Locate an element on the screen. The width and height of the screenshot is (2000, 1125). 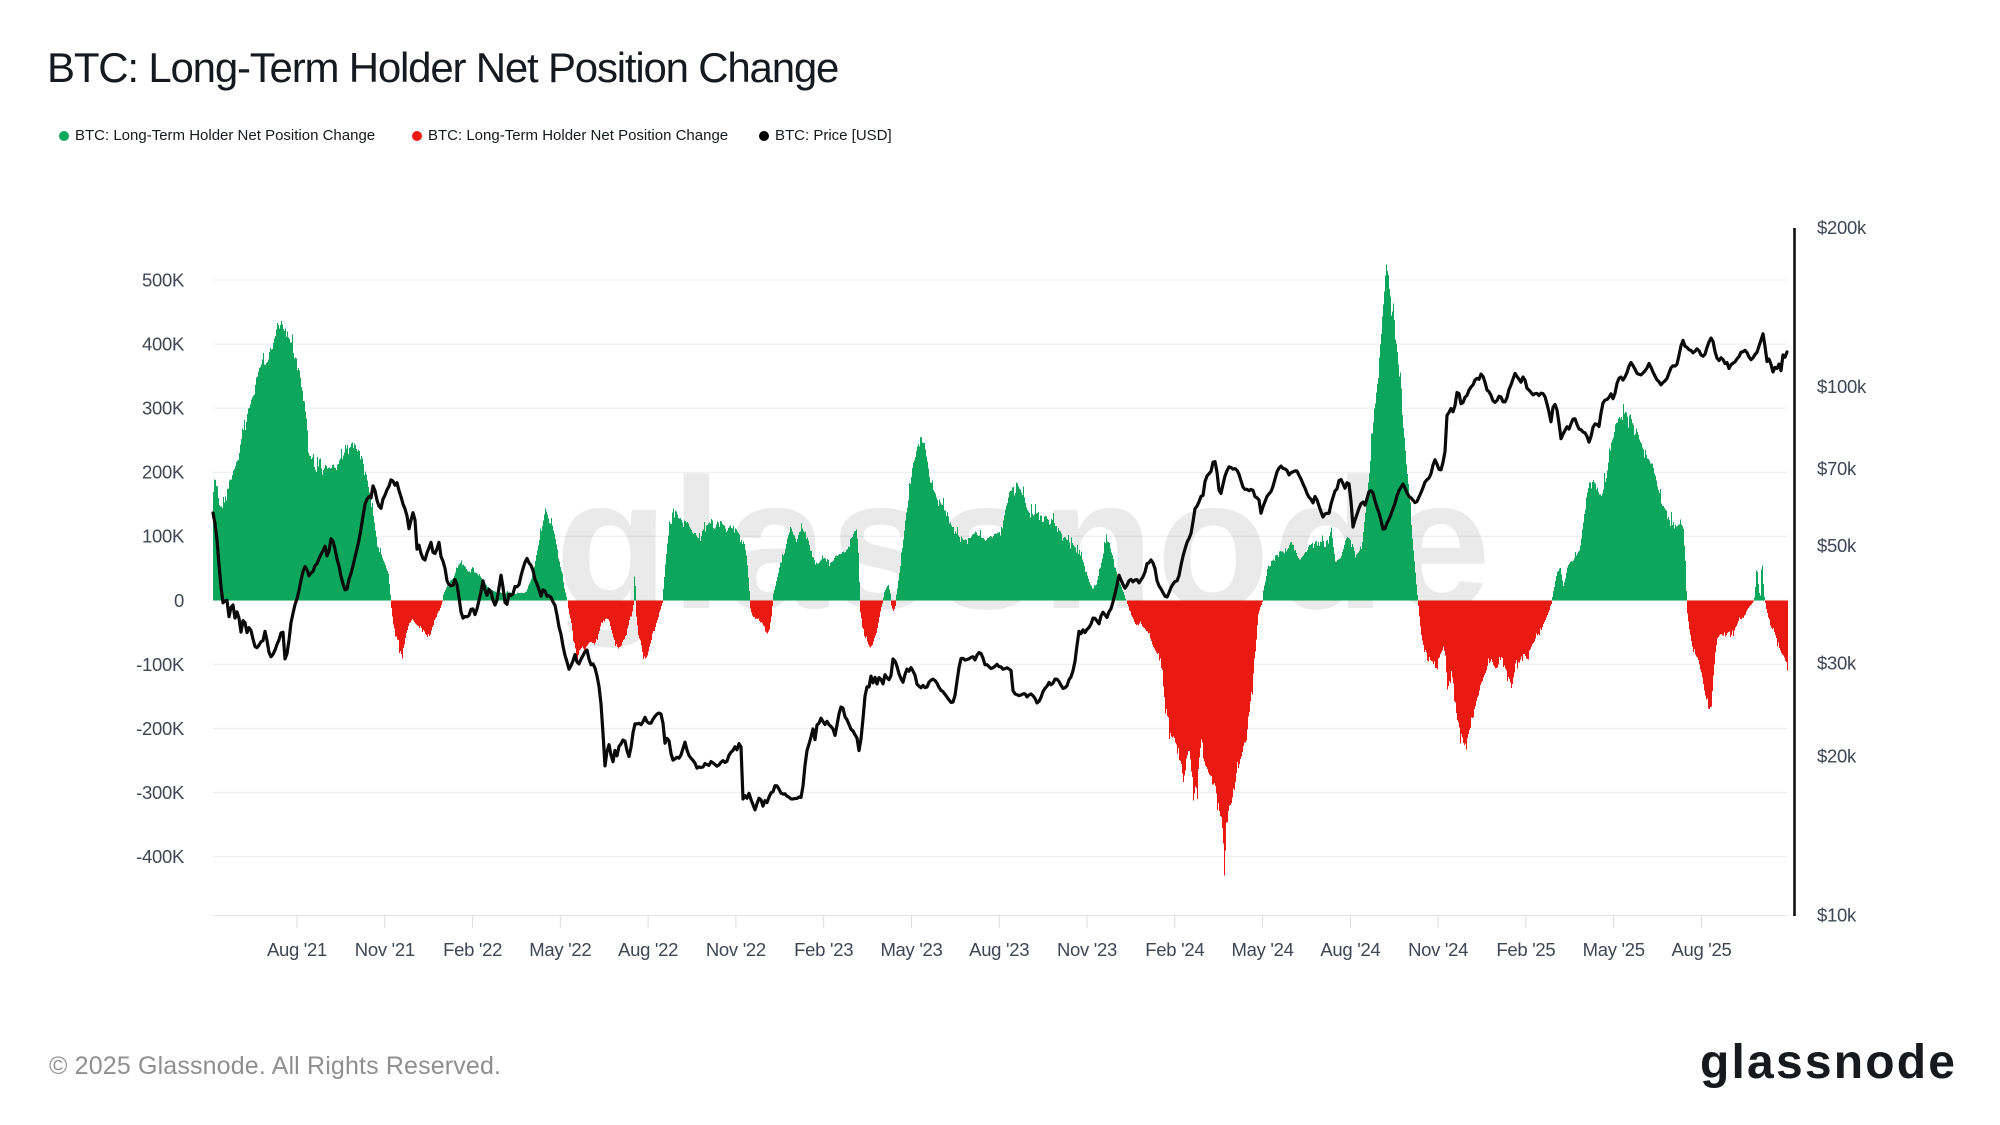
svg-text: Aug '22 is located at coordinates (648, 949).